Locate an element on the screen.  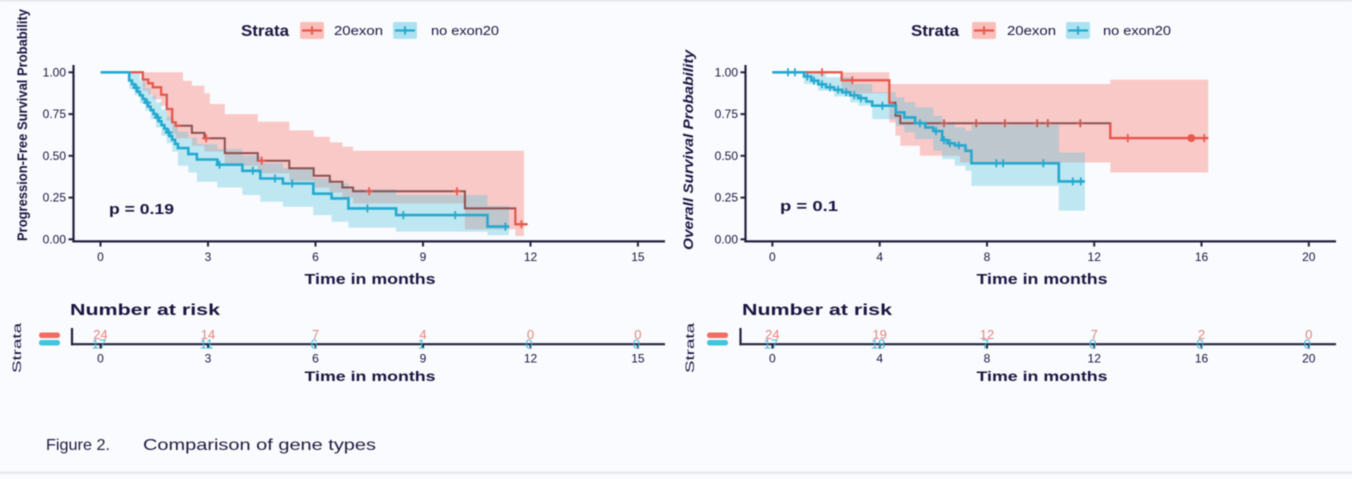
svg-text: Figure 2. is located at coordinates (78, 445).